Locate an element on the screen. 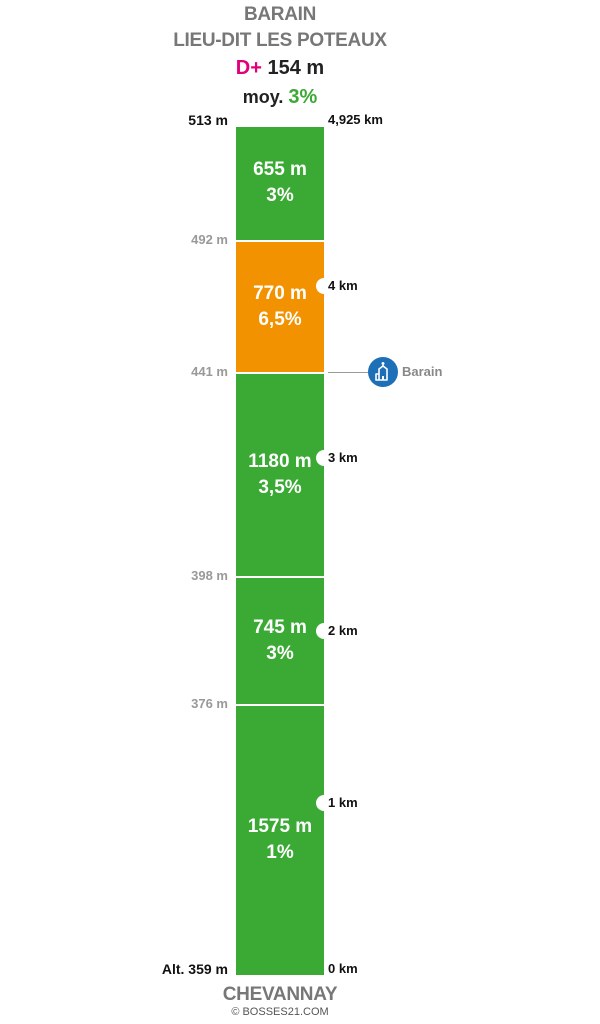 The image size is (600, 1024). summit-name: BARAIN is located at coordinates (280, 14).